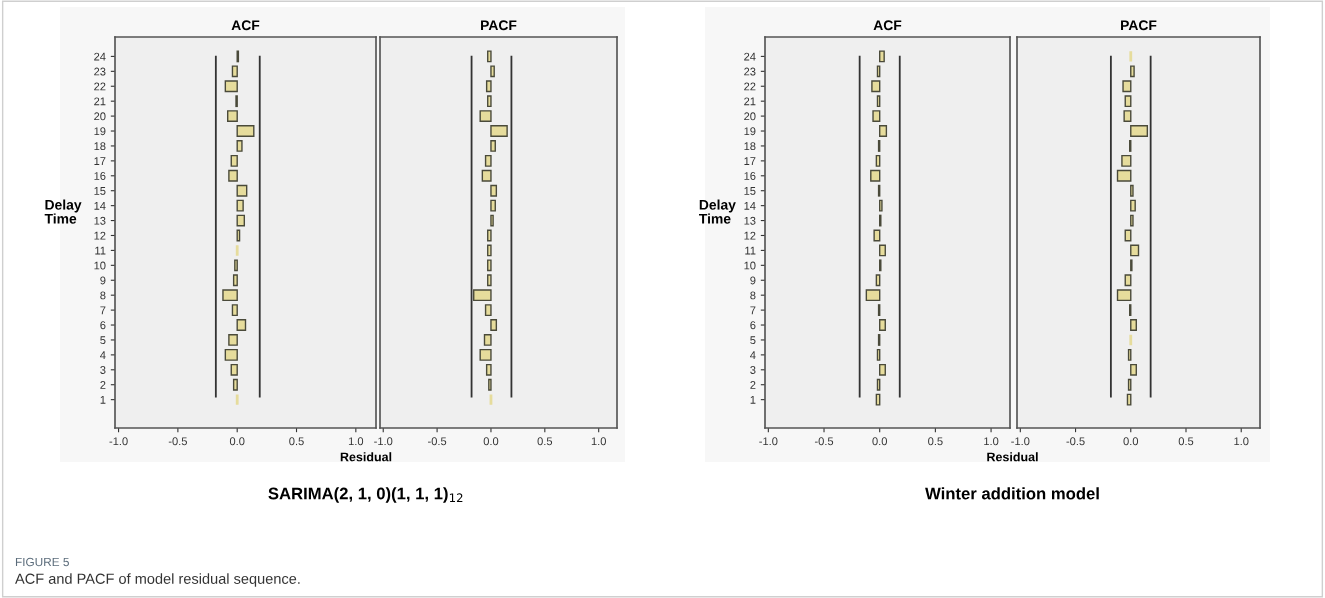 The height and width of the screenshot is (598, 1325). Describe the element at coordinates (753, 295) in the screenshot. I see `y-tick-label: 8` at that location.